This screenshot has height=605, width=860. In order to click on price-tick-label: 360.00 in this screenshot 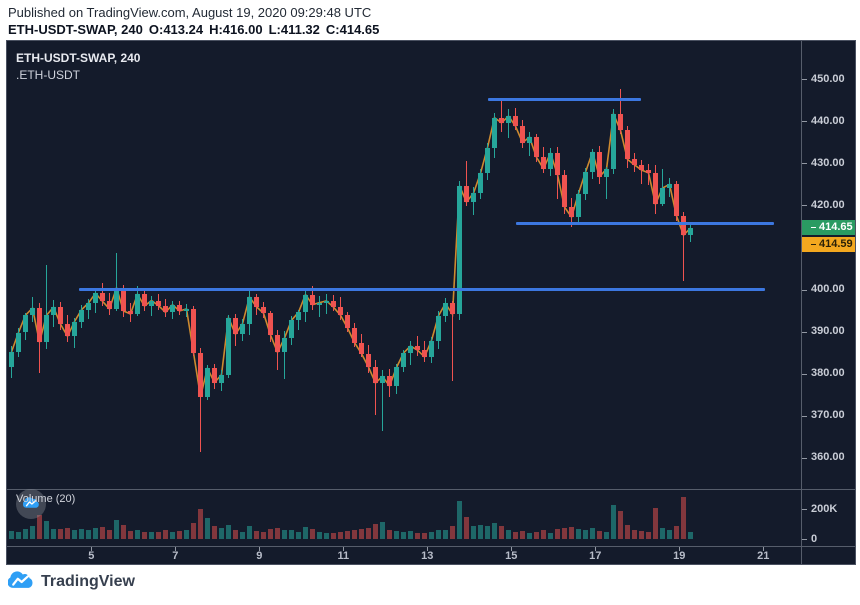, I will do `click(828, 457)`.